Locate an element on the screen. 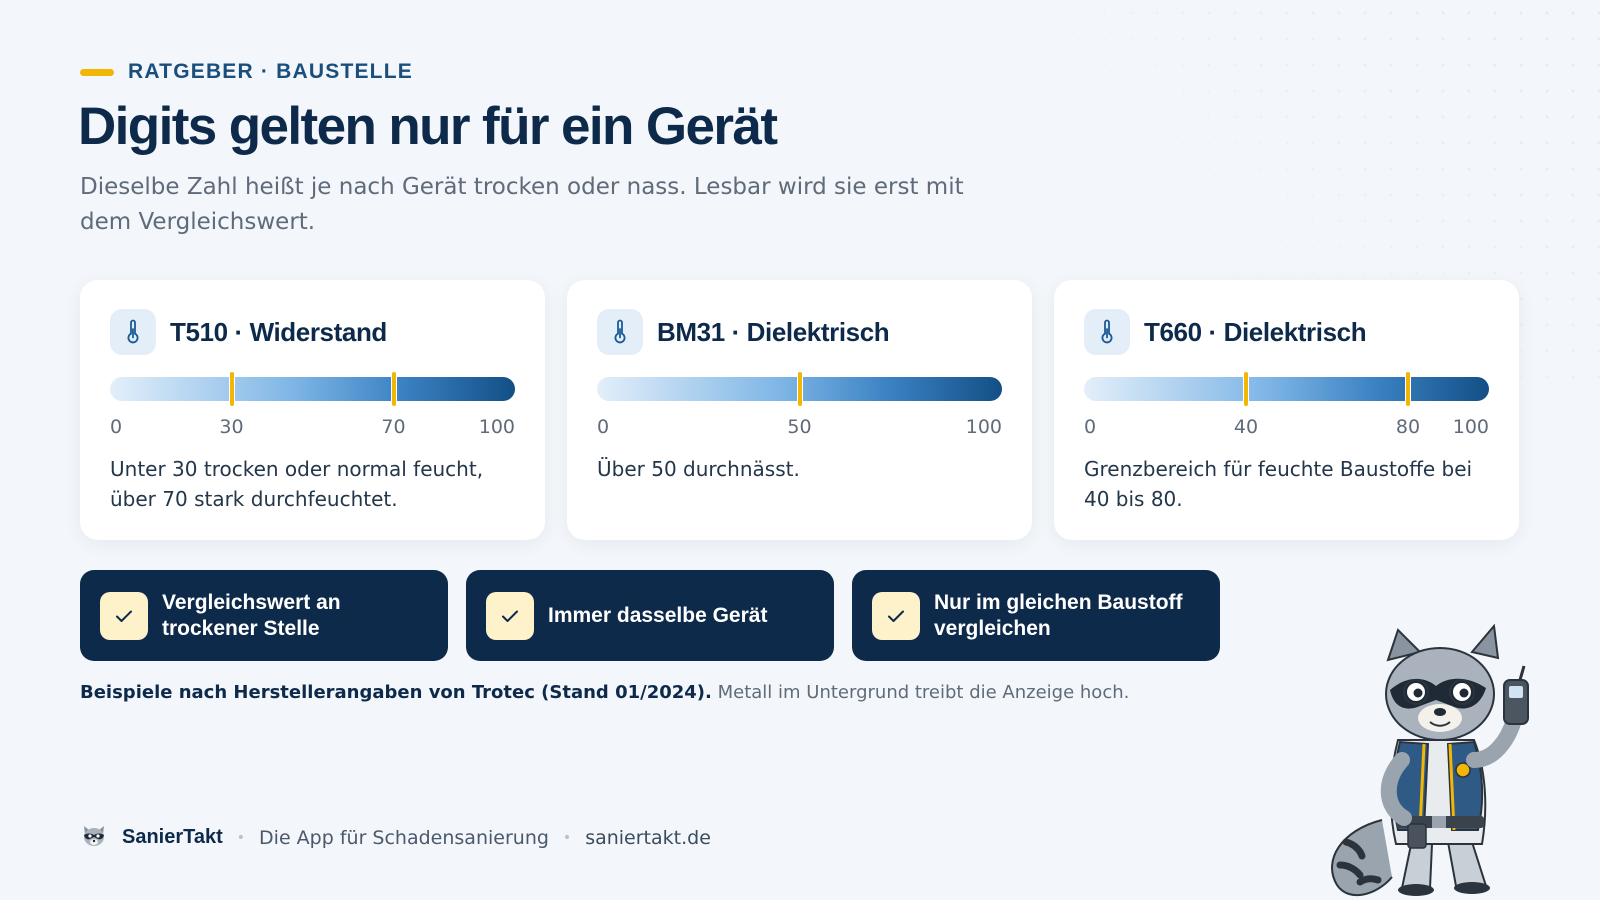  rule-pill: Vergleichswert an trockener Stelle is located at coordinates (264, 615).